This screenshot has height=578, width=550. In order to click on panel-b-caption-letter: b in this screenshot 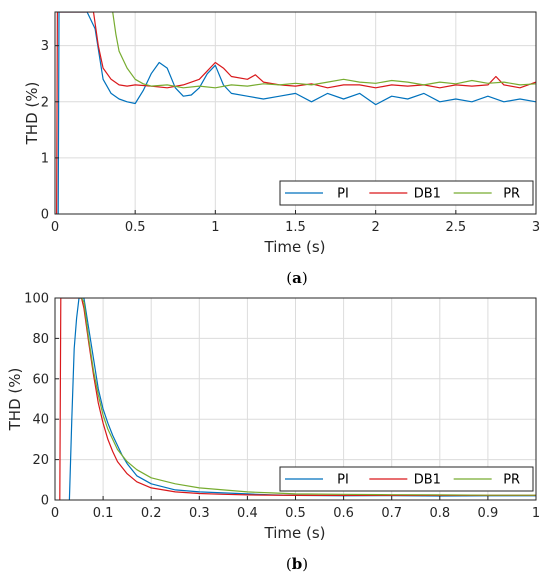, I will do `click(297, 564)`.